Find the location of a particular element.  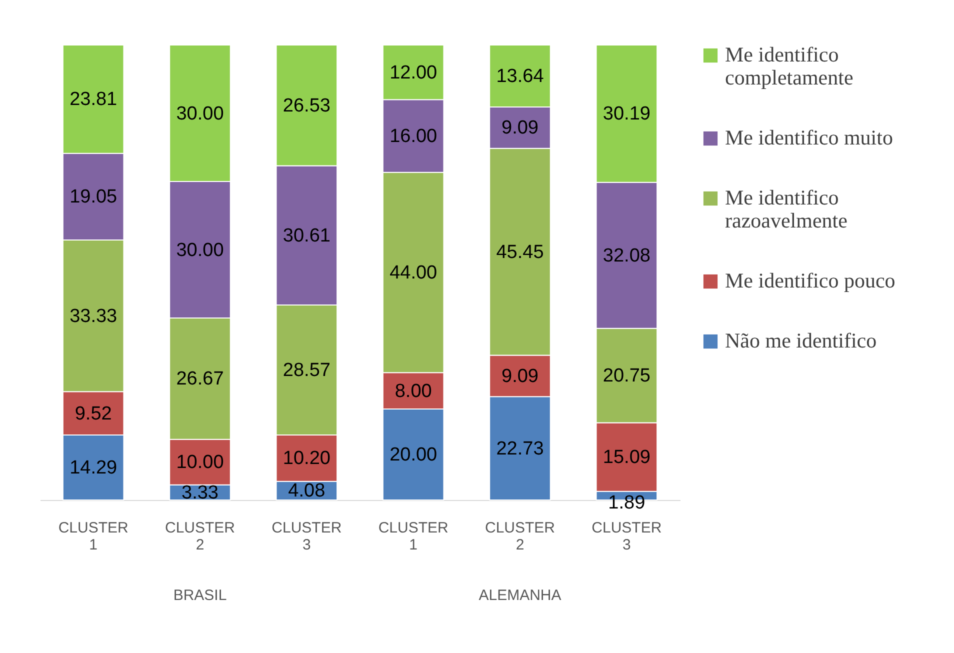

data-label: 4.08 is located at coordinates (307, 491).